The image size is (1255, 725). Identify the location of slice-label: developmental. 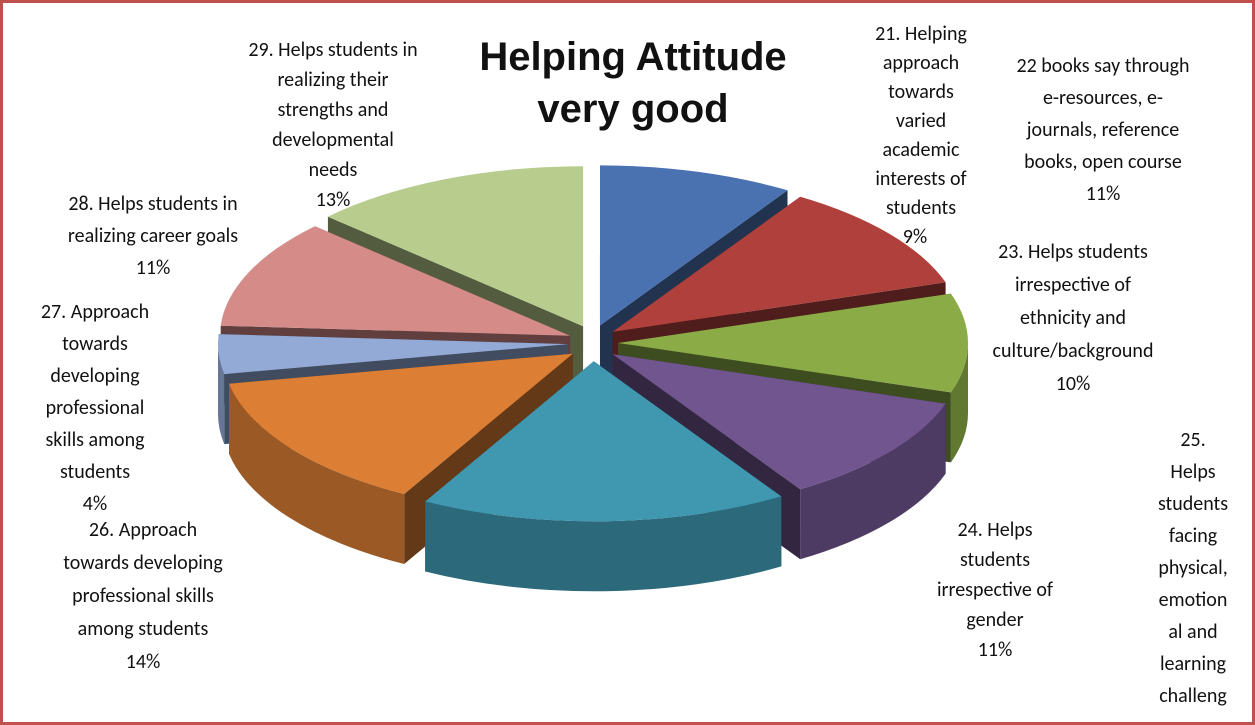
(333, 140).